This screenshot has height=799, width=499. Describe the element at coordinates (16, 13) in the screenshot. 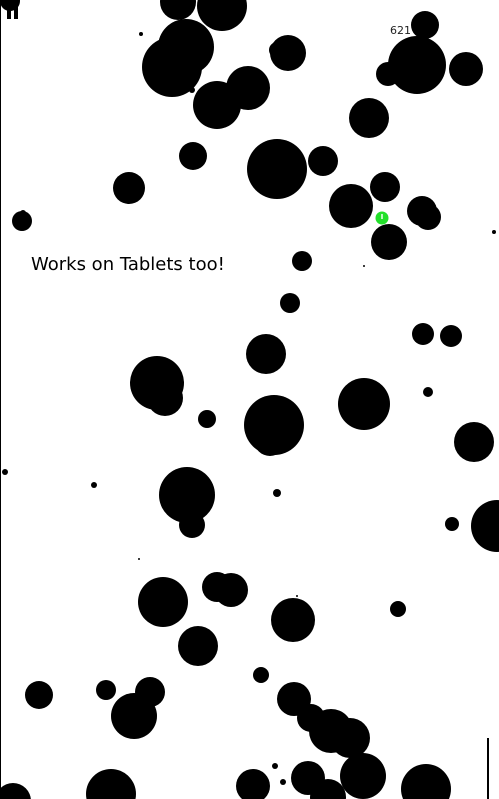

I see `pause-icon-bar` at that location.